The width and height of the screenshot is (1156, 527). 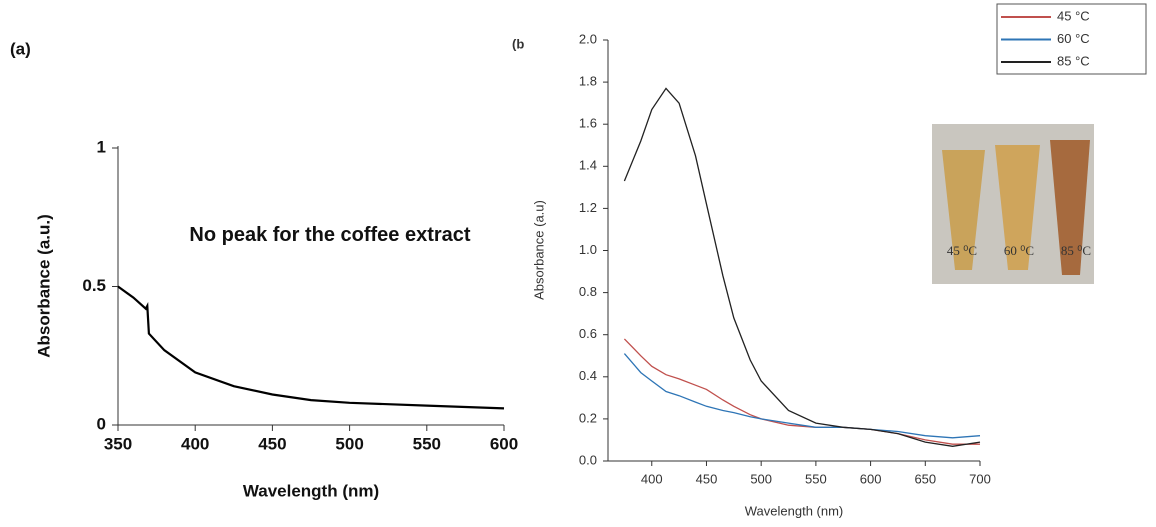 I want to click on x-tick-label: 650, so click(x=925, y=478).